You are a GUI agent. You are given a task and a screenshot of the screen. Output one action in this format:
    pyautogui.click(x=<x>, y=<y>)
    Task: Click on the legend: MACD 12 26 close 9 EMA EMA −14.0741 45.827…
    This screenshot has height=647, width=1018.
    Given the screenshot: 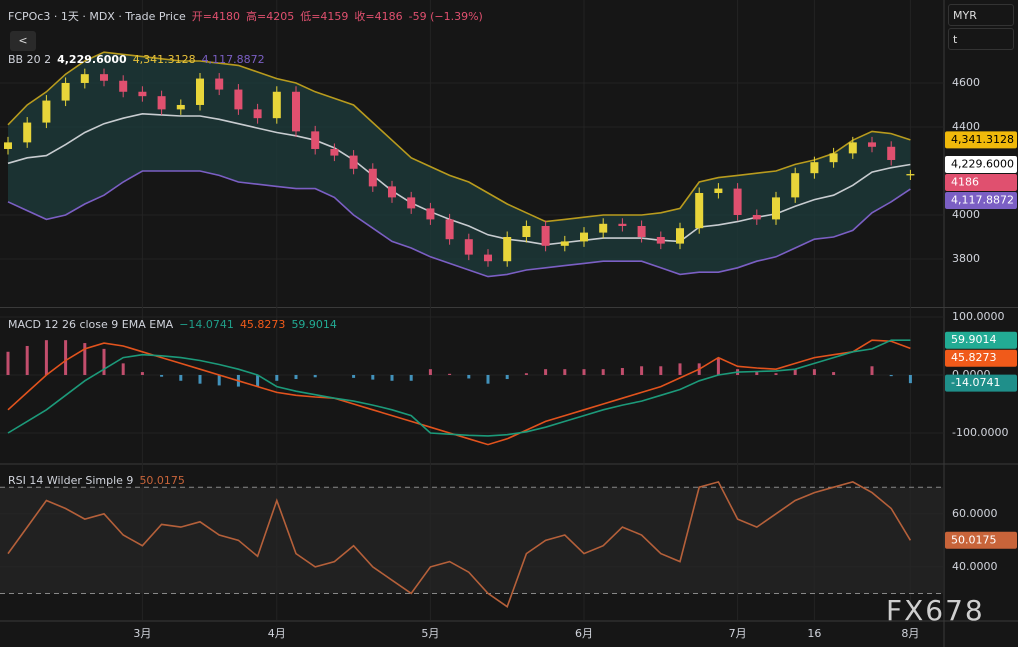 What is the action you would take?
    pyautogui.click(x=175, y=324)
    